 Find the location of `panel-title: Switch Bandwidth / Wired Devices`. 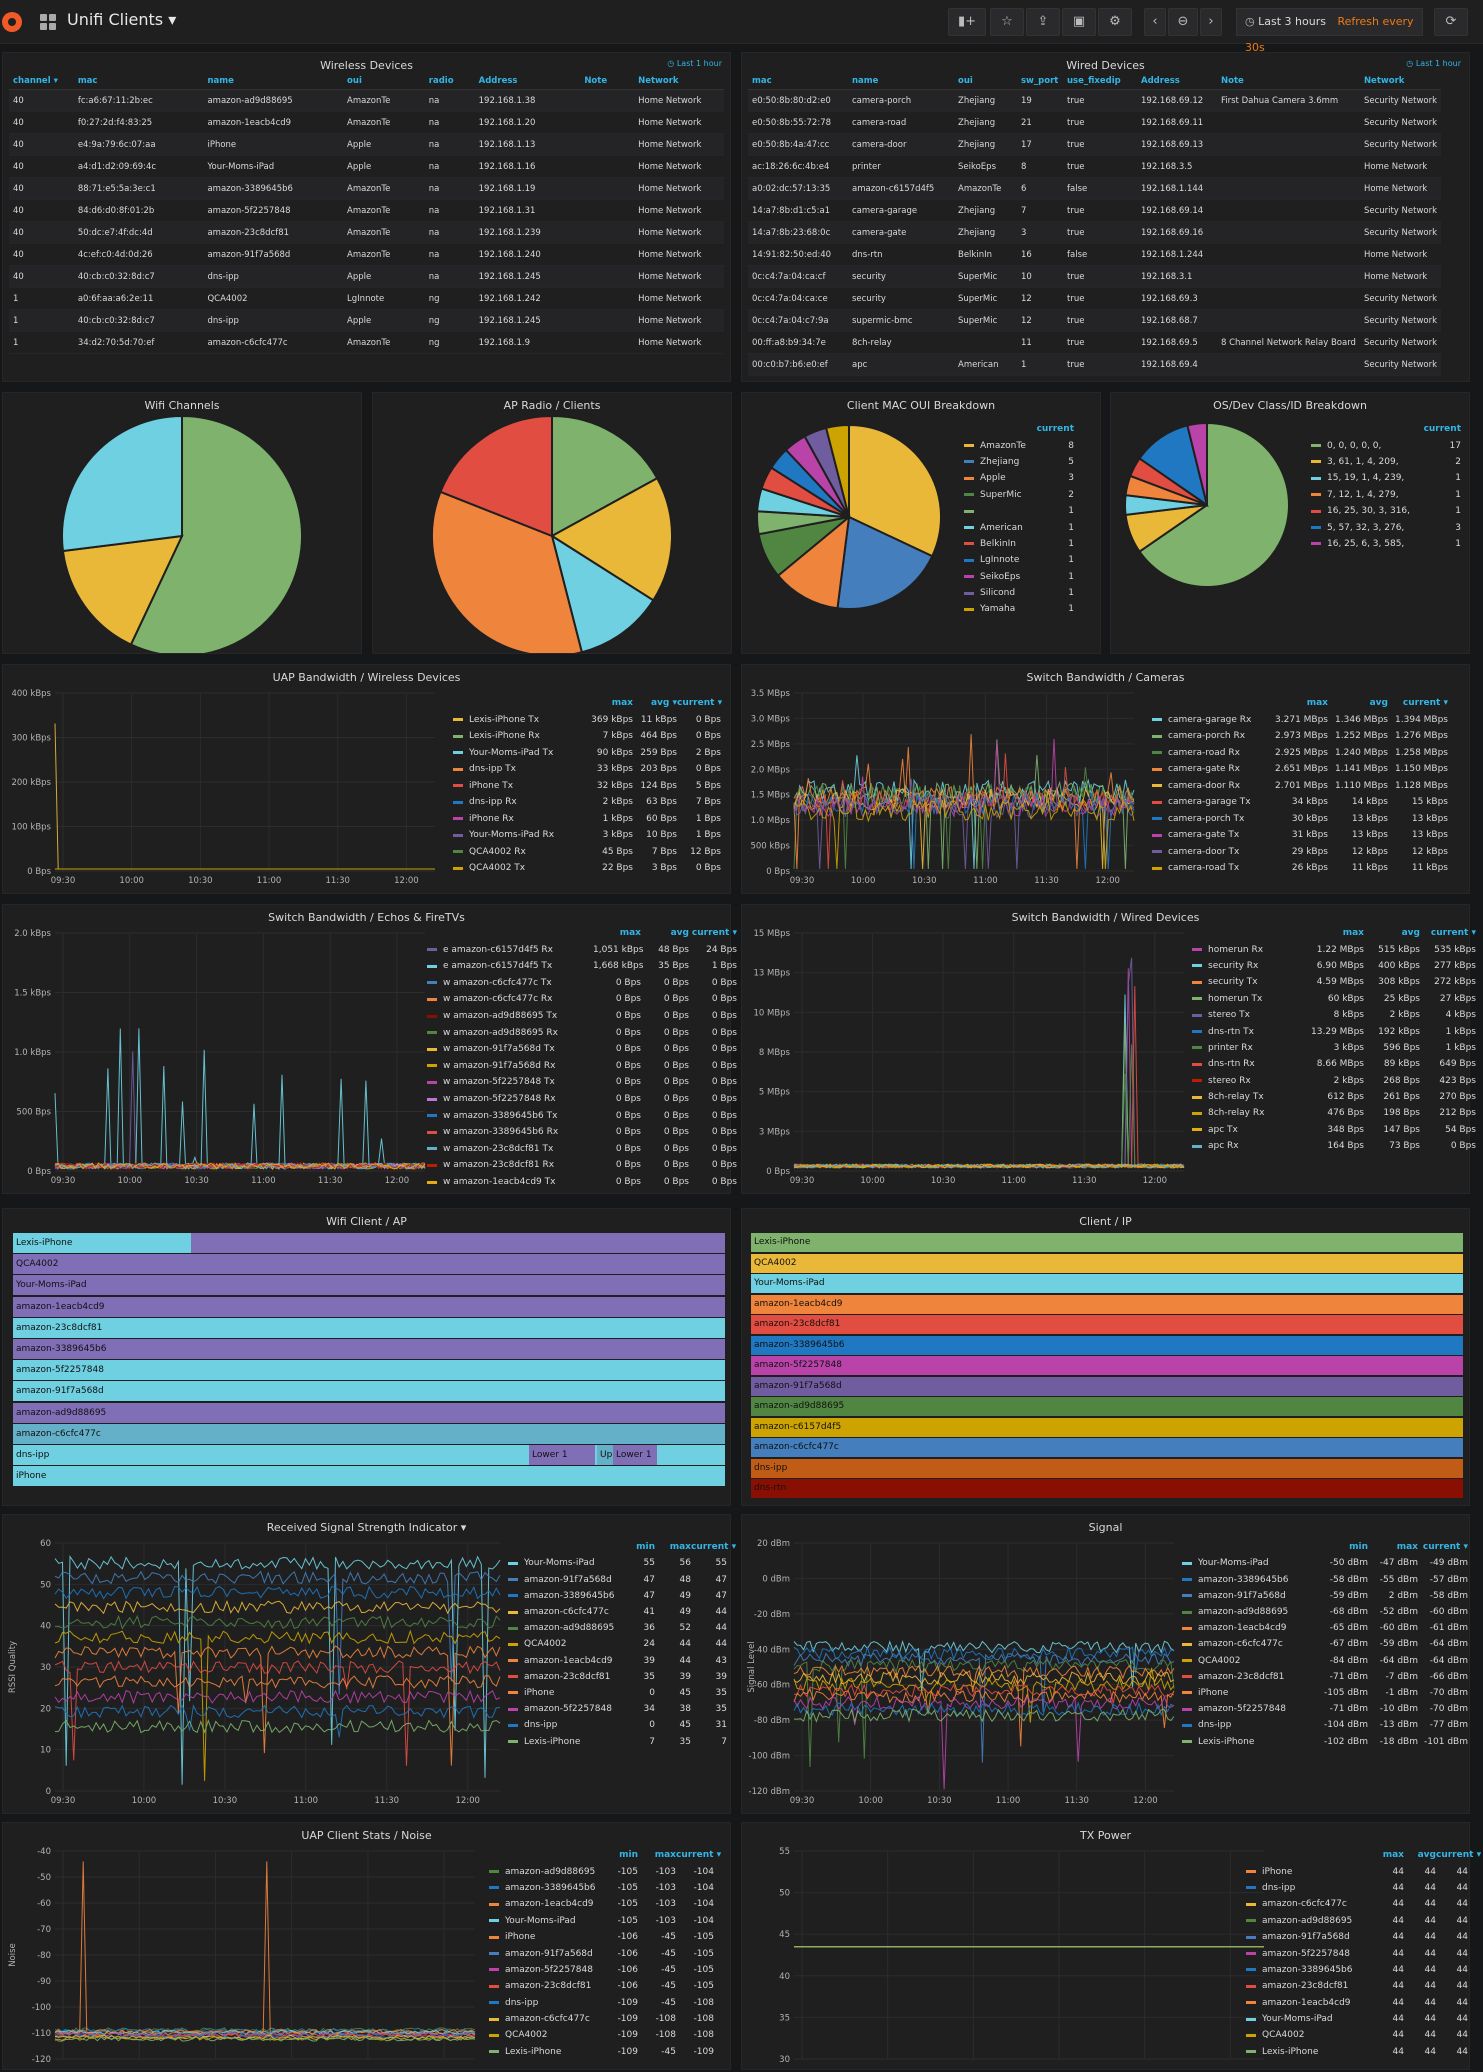

panel-title: Switch Bandwidth / Wired Devices is located at coordinates (1105, 917).